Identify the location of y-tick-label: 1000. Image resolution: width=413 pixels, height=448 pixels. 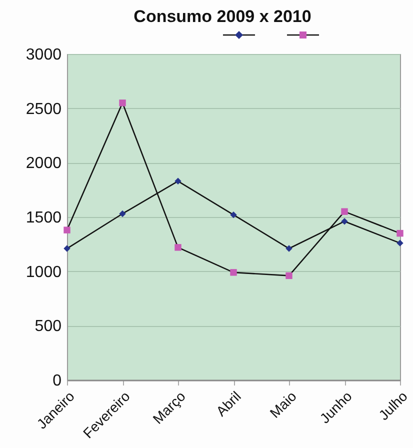
(44, 272).